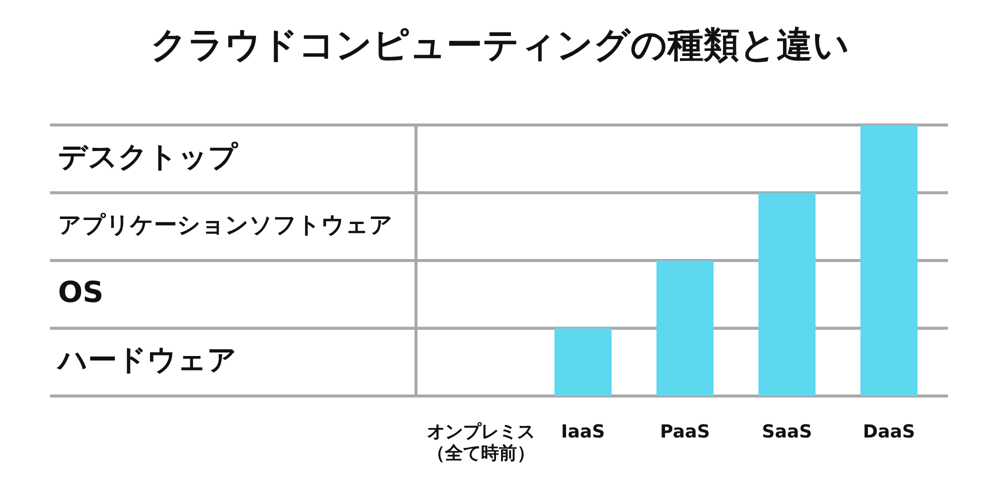  I want to click on text: OS, so click(81, 291).